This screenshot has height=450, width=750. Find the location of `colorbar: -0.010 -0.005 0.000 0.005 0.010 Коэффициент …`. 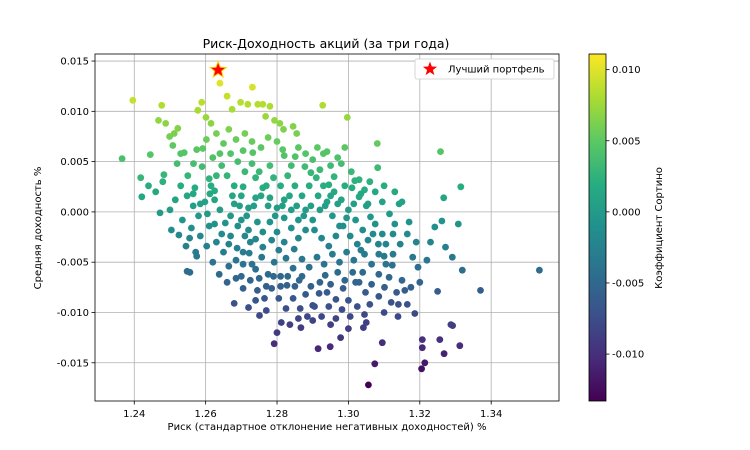

colorbar: -0.010 -0.005 0.000 0.005 0.010 Коэффициент … is located at coordinates (626, 227).